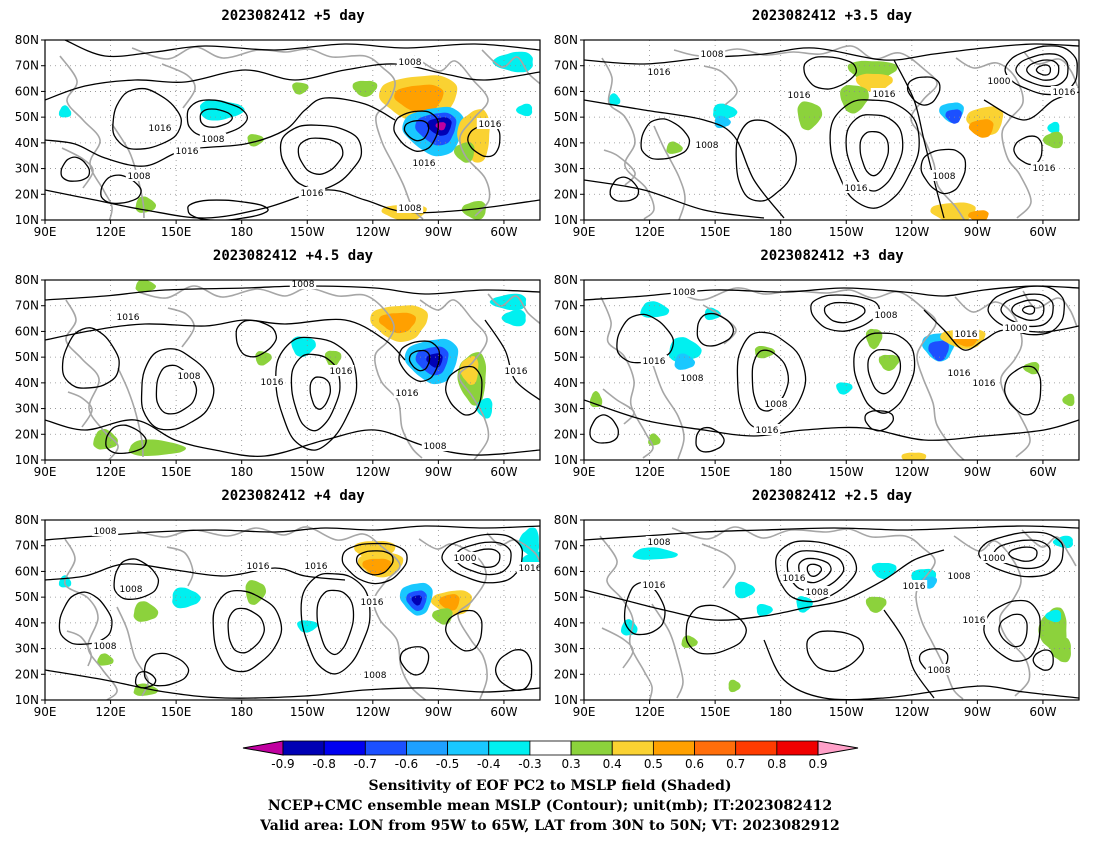  I want to click on mslp-contours, so click(831, 612).